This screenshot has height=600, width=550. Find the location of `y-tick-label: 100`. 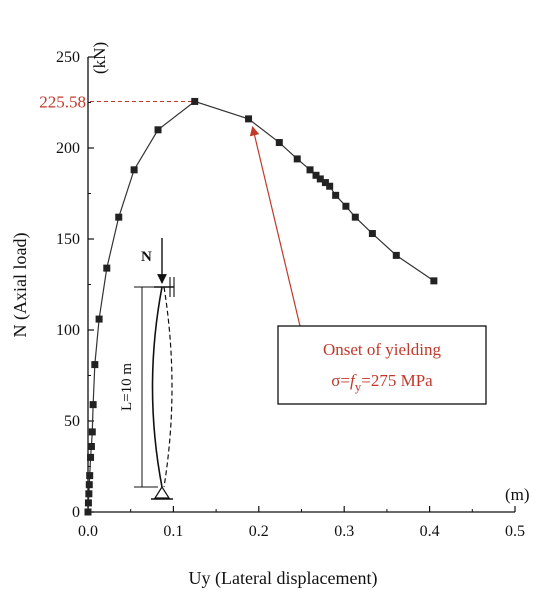

y-tick-label: 100 is located at coordinates (68, 330).